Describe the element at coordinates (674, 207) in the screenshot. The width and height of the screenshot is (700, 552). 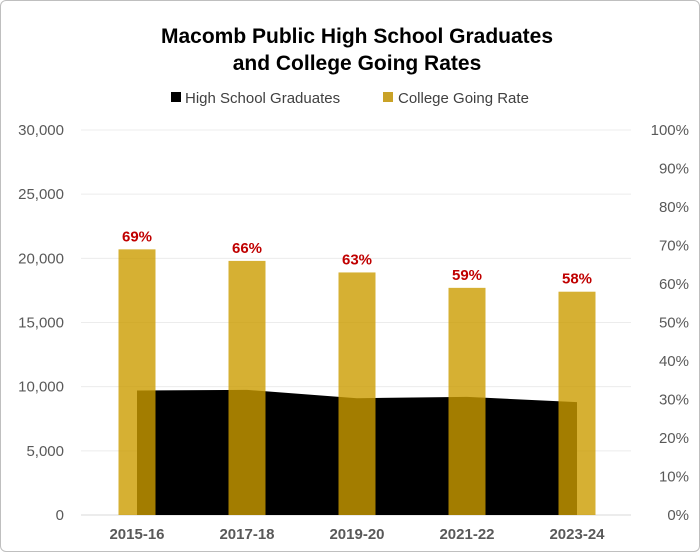
I see `y-right-tick: 80%` at that location.